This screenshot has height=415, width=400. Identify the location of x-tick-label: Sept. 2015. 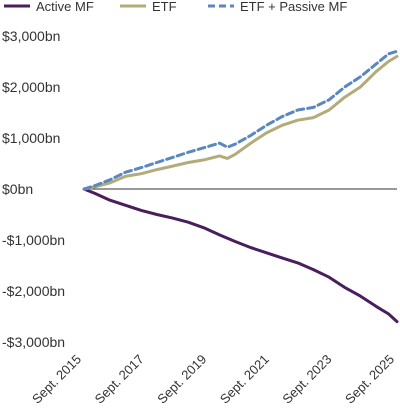
(56, 379).